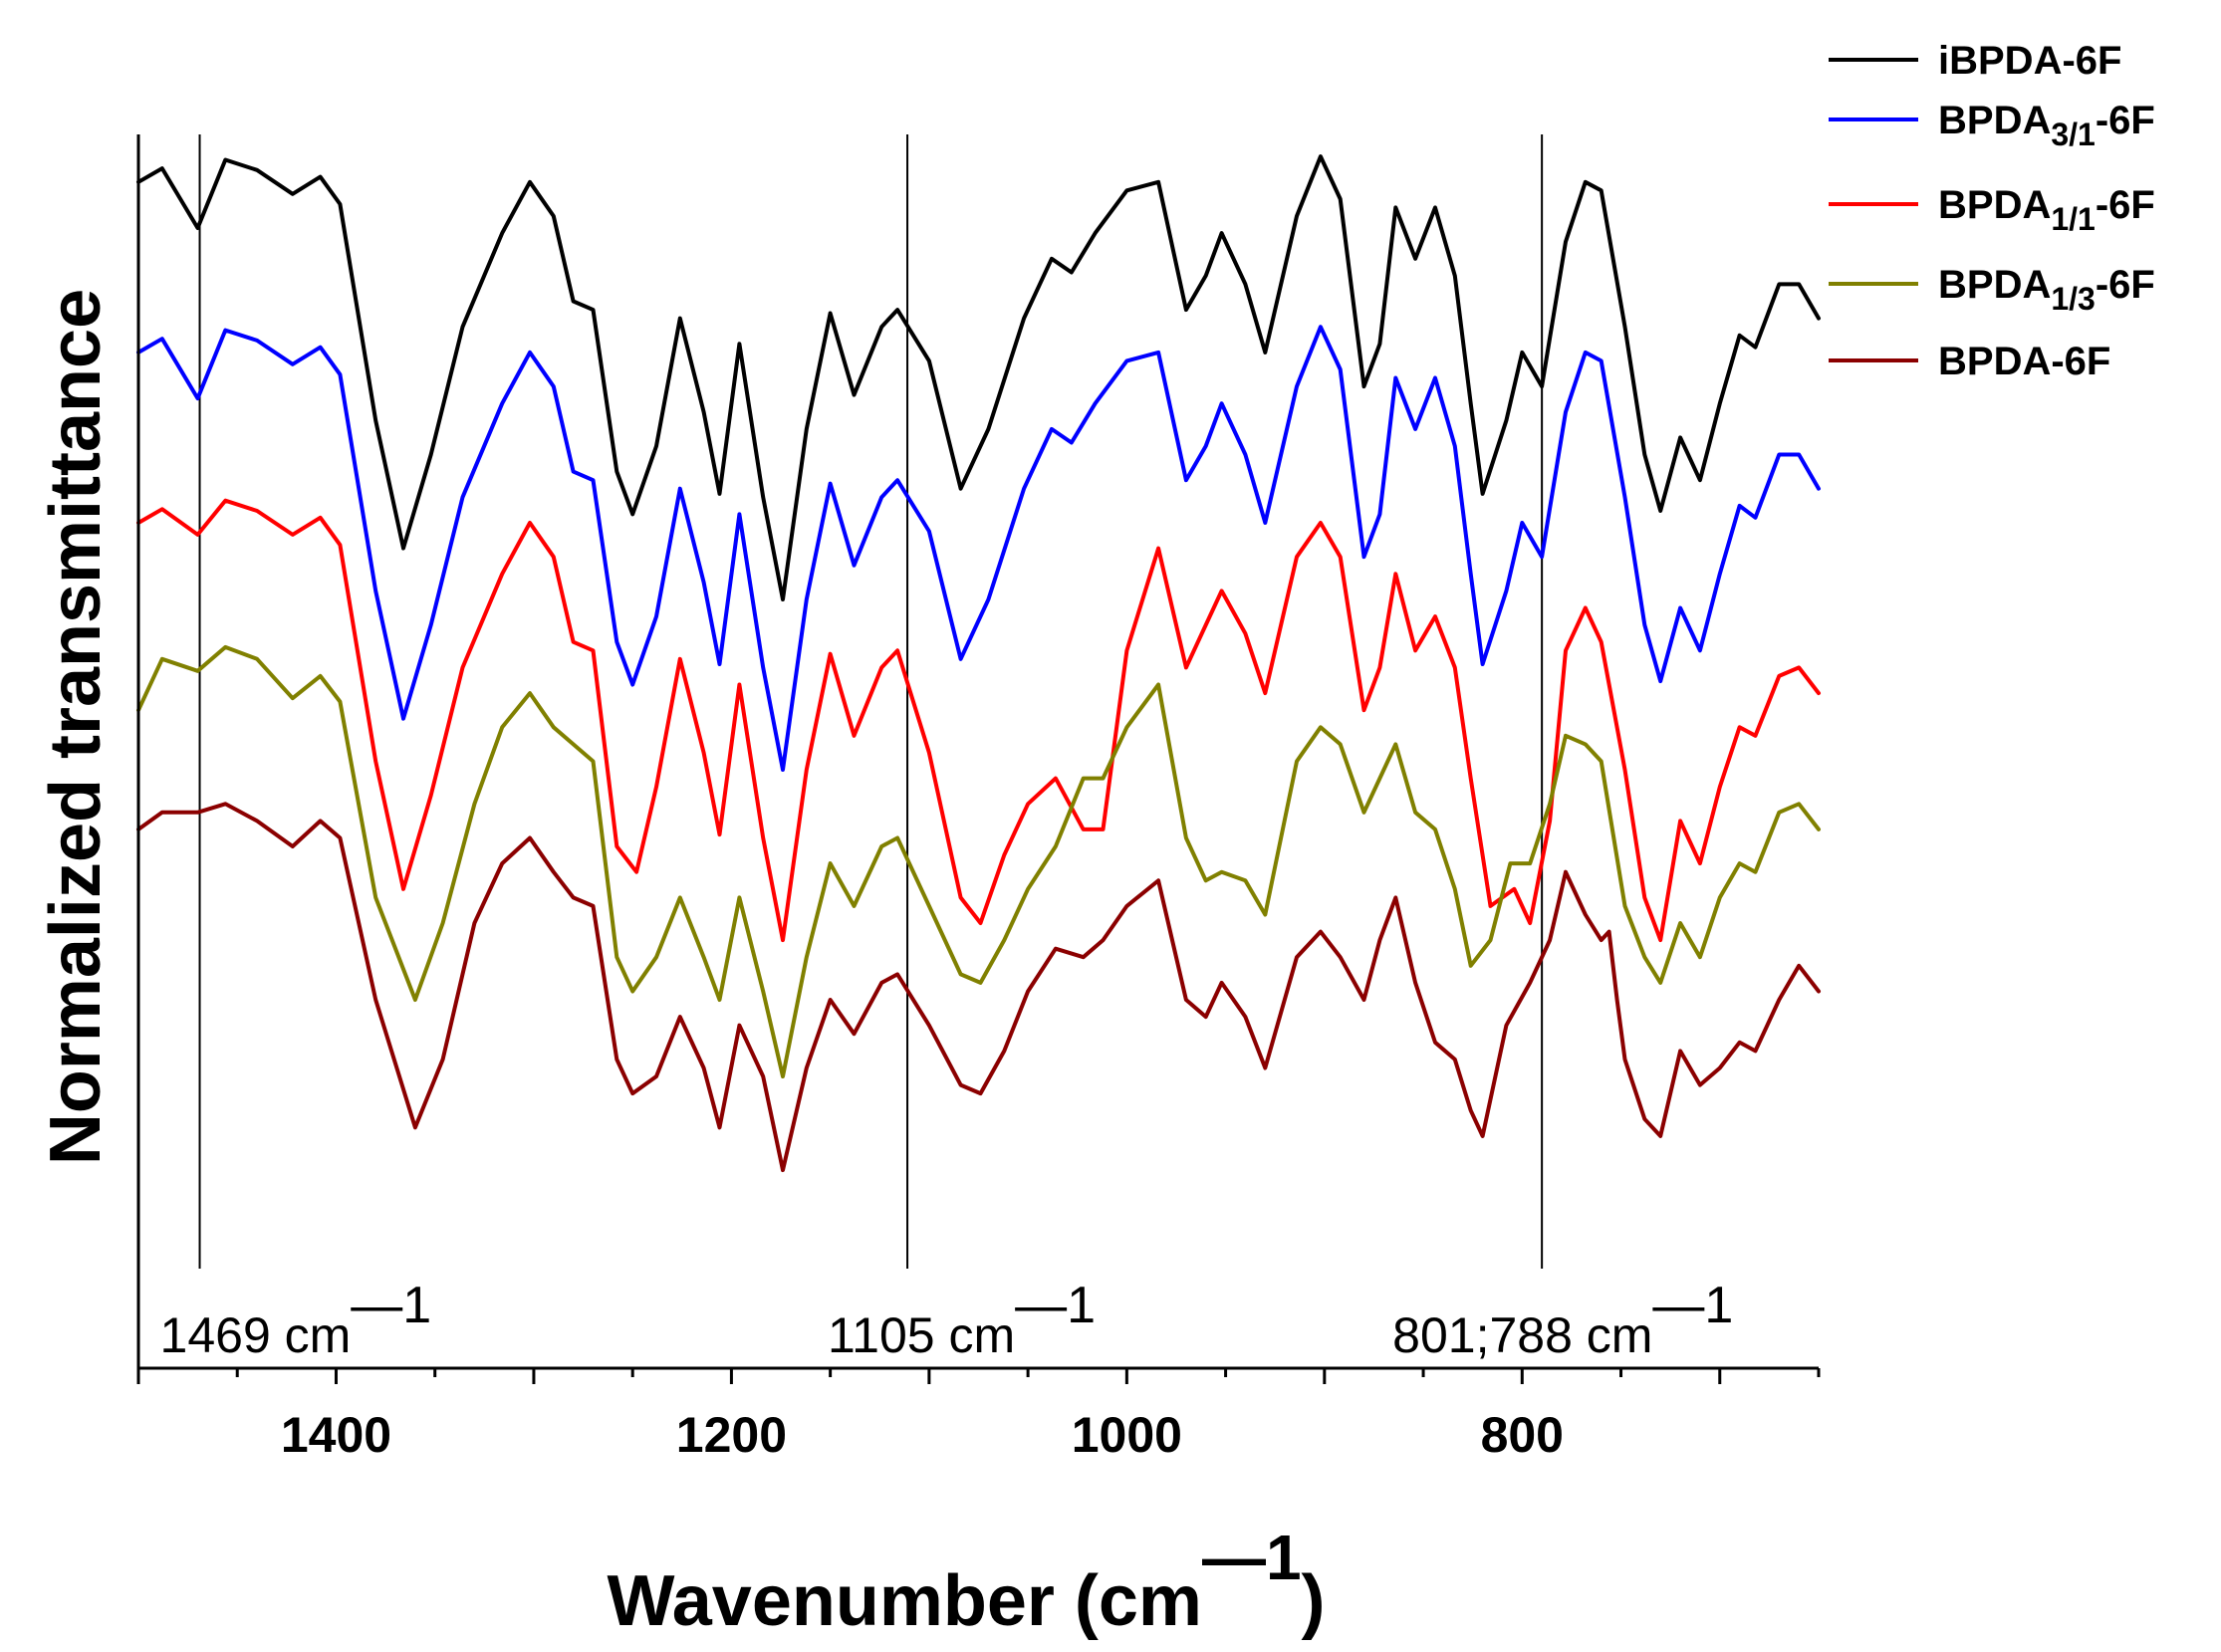  I want to click on ref-label-790: 801;788 cm—1, so click(1562, 1320).